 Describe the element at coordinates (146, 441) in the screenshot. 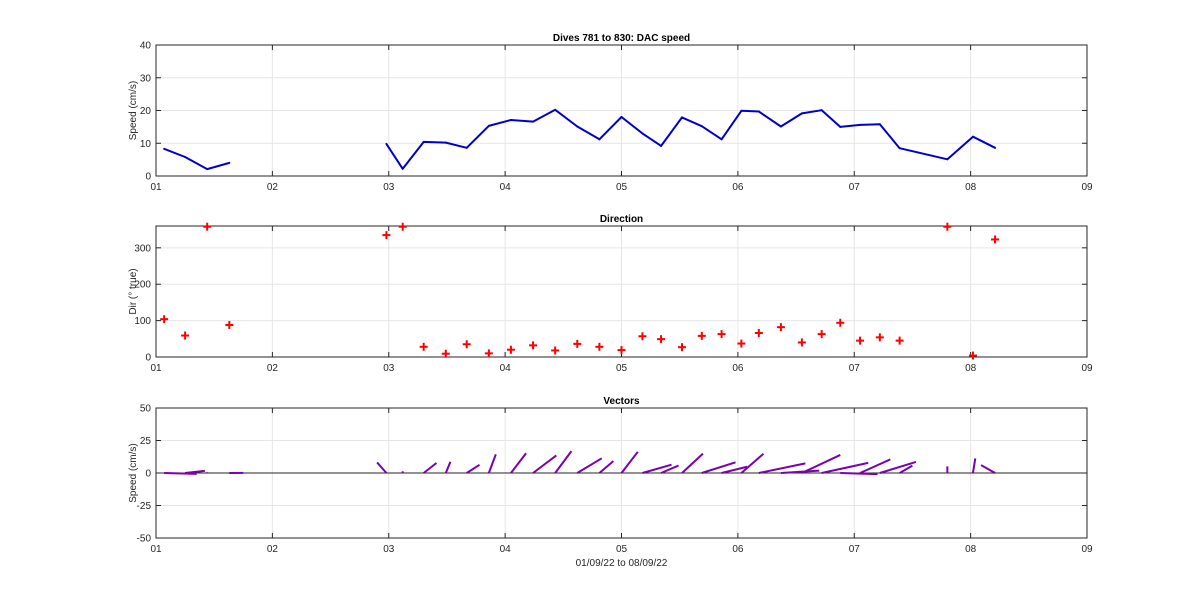

I see `y-tick-label: 25` at that location.